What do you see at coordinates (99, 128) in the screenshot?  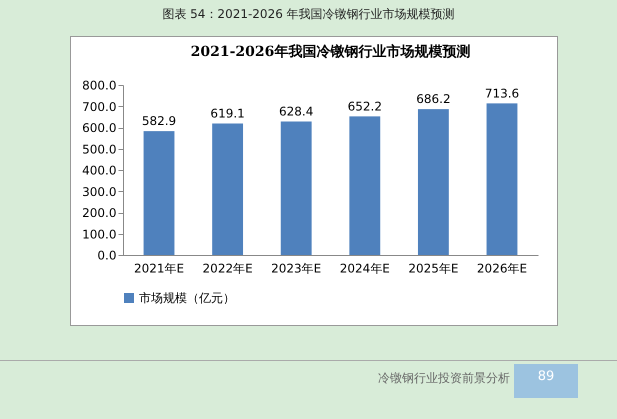 I see `y-tick-label: 600.0` at bounding box center [99, 128].